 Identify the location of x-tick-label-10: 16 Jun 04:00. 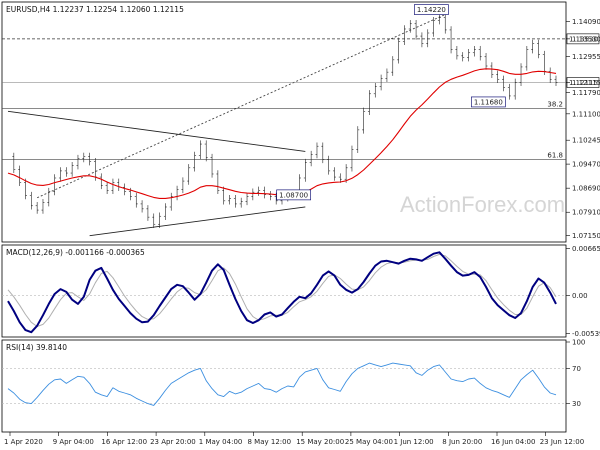
(513, 442).